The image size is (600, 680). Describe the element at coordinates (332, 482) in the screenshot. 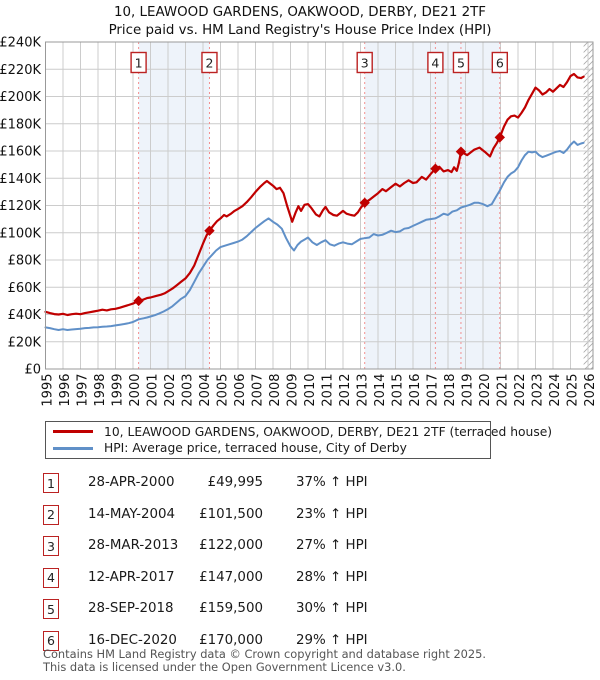

I see `sale-vs-hpi: 37% ↑ HPI` at that location.